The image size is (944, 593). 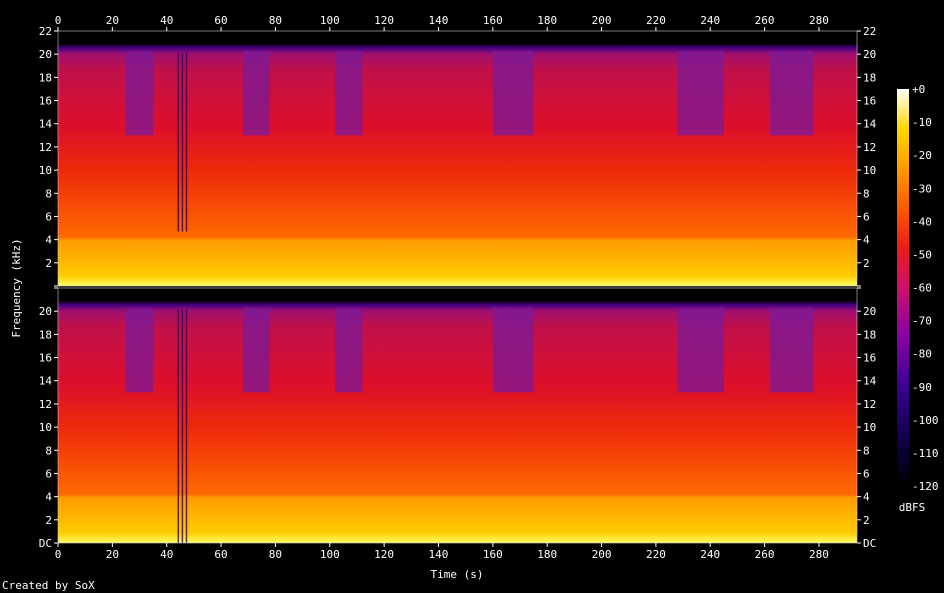 I want to click on colorbar-tick-label: +0, so click(x=918, y=89).